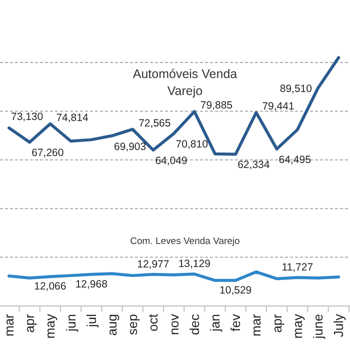  I want to click on data-label: 64,495, so click(295, 160).